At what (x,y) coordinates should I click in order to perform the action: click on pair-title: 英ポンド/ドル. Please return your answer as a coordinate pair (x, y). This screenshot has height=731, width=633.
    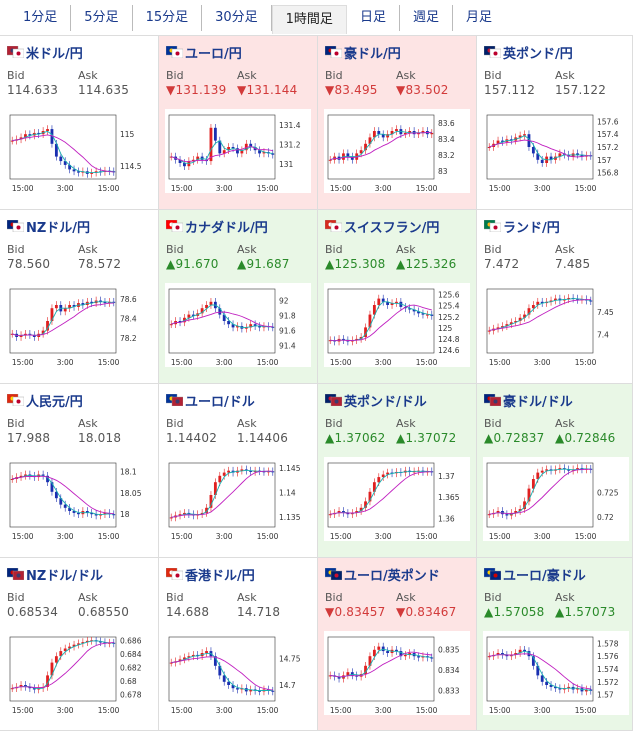
    Looking at the image, I should click on (397, 401).